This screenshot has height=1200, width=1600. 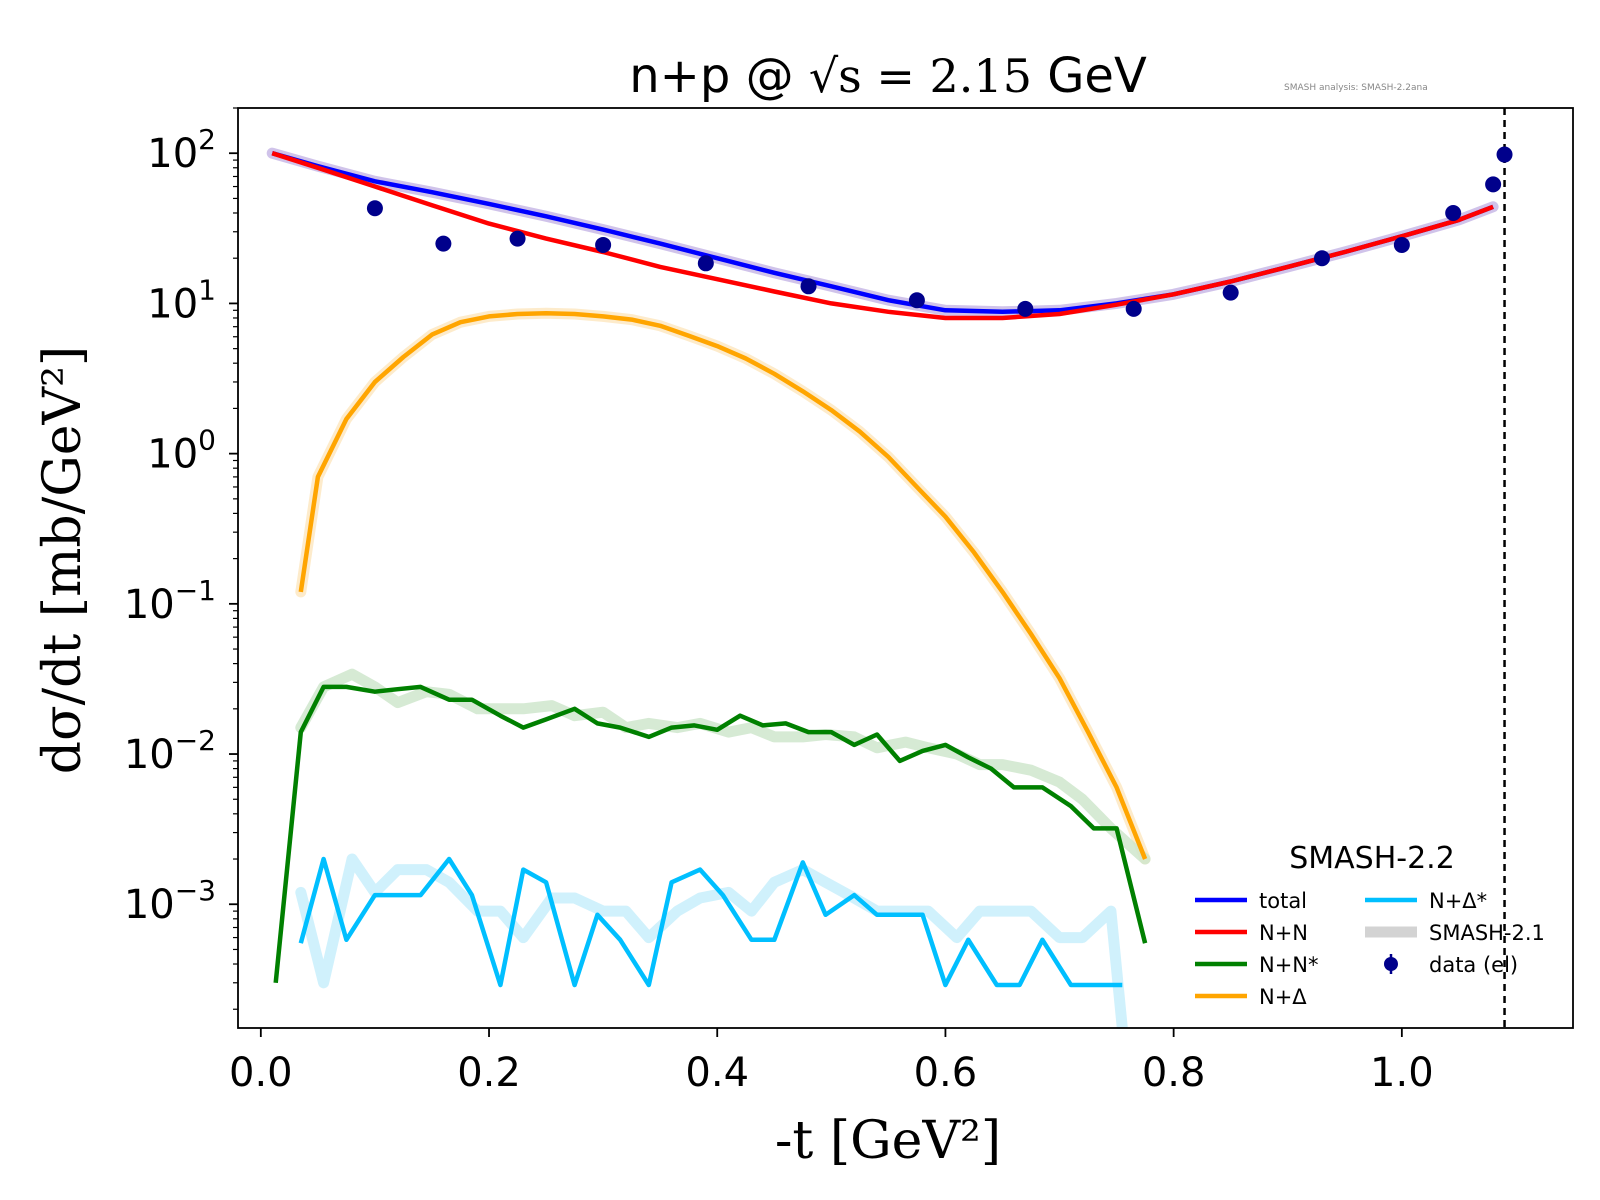 What do you see at coordinates (1487, 933) in the screenshot?
I see `legend-label: SMASH-2.1` at bounding box center [1487, 933].